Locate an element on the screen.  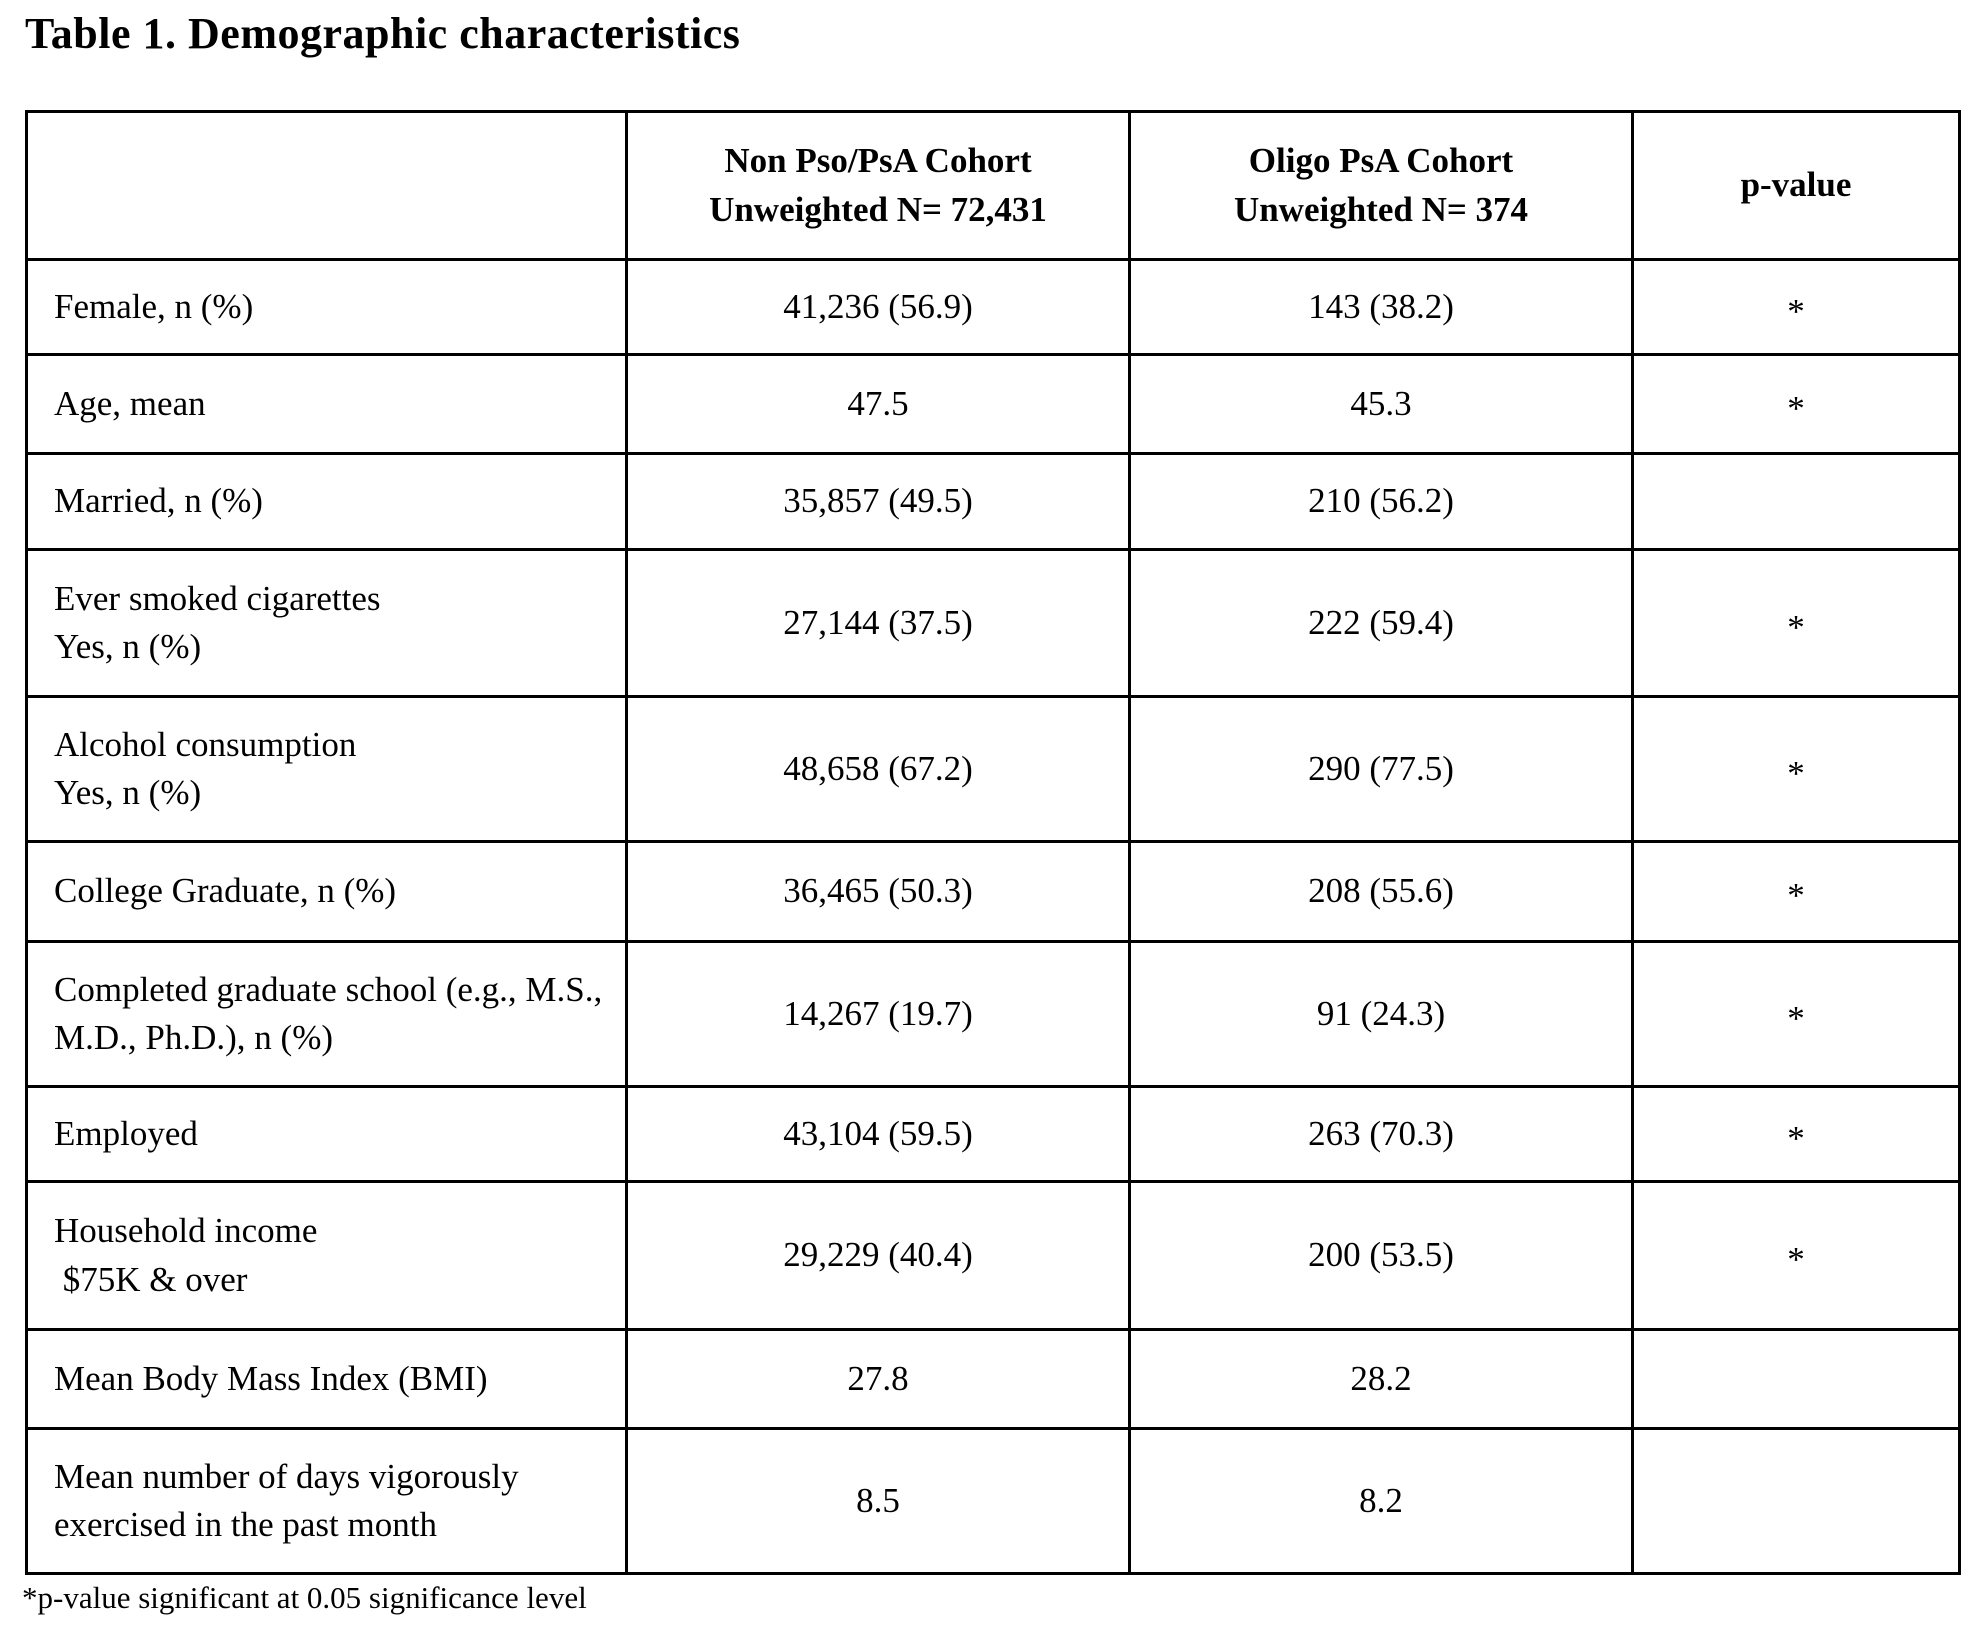
oligo-value: 8.2 is located at coordinates (1381, 1501).